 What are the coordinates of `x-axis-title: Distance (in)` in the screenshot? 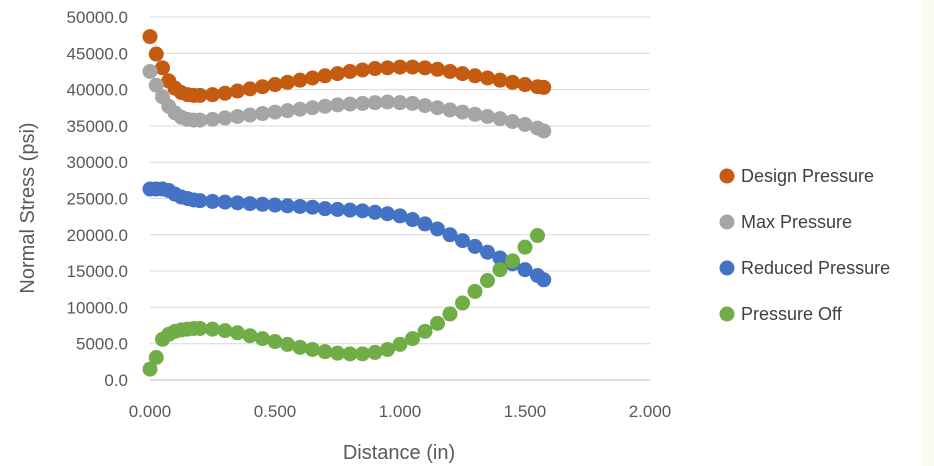 It's located at (399, 453).